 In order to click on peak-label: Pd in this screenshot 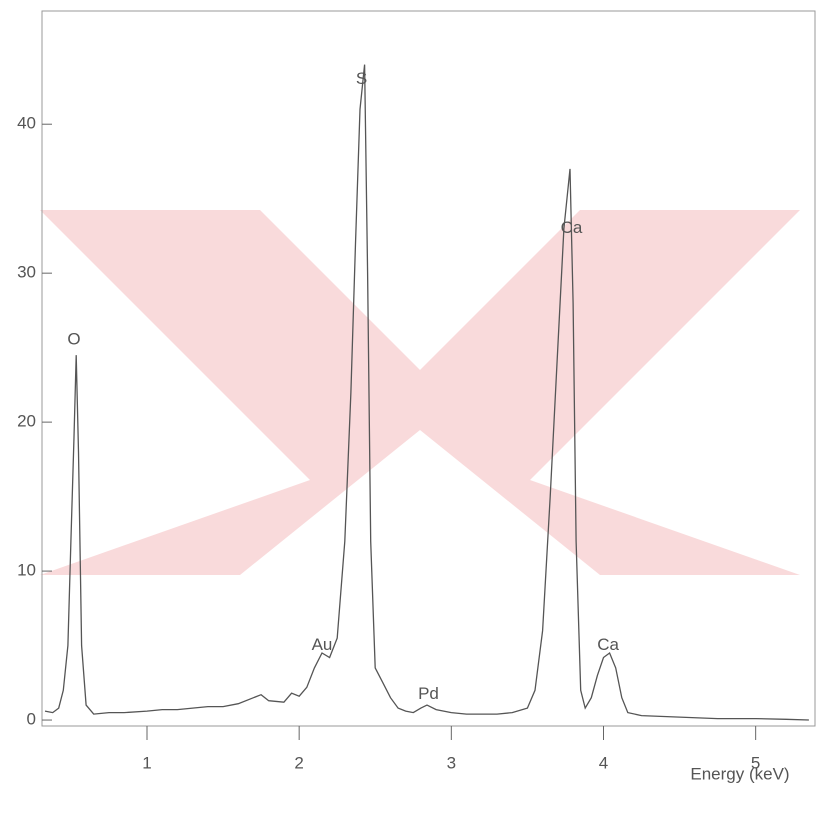, I will do `click(428, 693)`.